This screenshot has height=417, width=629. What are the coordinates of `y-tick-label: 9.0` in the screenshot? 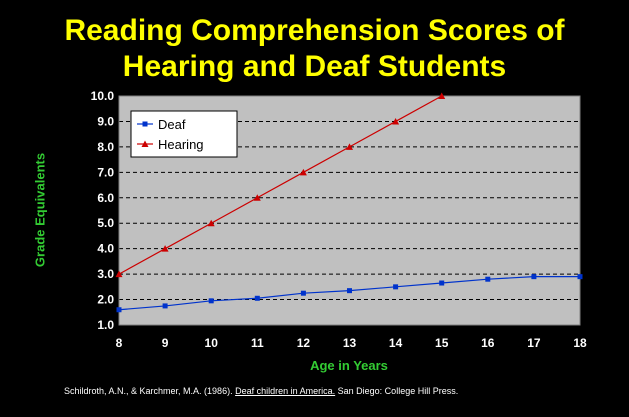 It's located at (105, 121).